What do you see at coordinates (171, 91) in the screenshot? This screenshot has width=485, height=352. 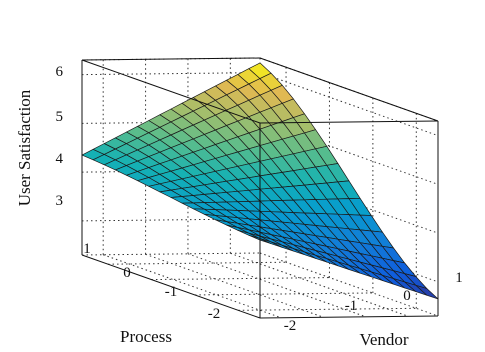 I see `box-top-left-edge` at bounding box center [171, 91].